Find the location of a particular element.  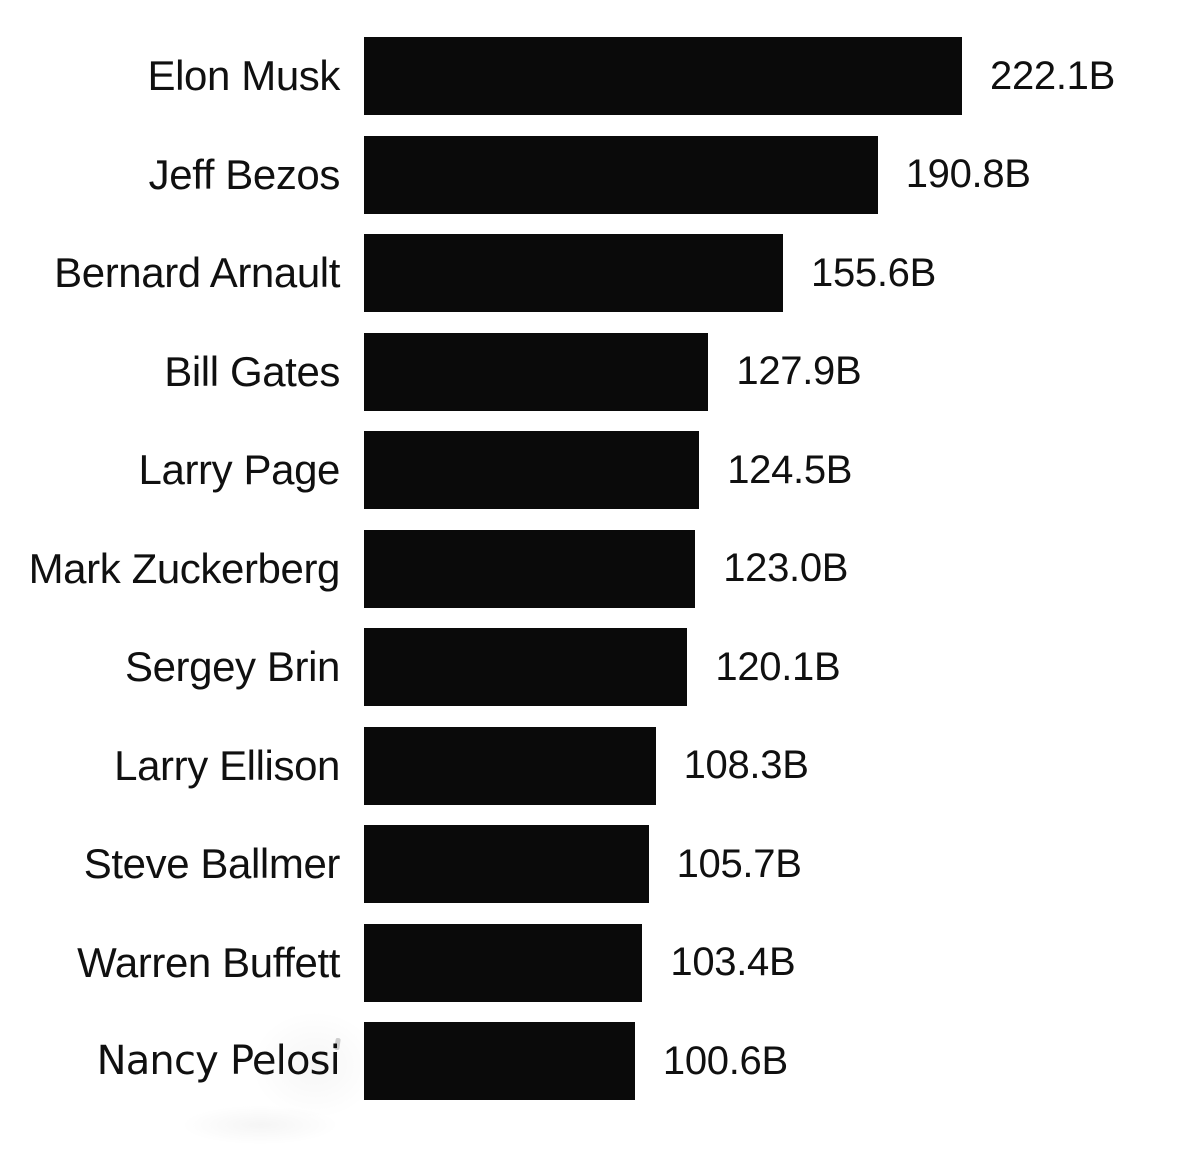

bar-row: Elon Musk 222.1B is located at coordinates (600, 76).